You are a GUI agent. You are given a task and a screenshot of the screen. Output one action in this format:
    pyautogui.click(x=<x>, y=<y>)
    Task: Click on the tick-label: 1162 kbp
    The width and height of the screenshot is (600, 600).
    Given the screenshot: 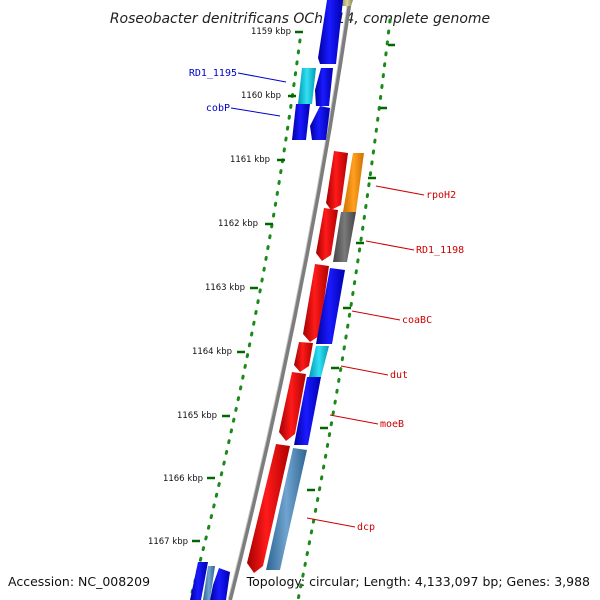 What is the action you would take?
    pyautogui.click(x=238, y=224)
    